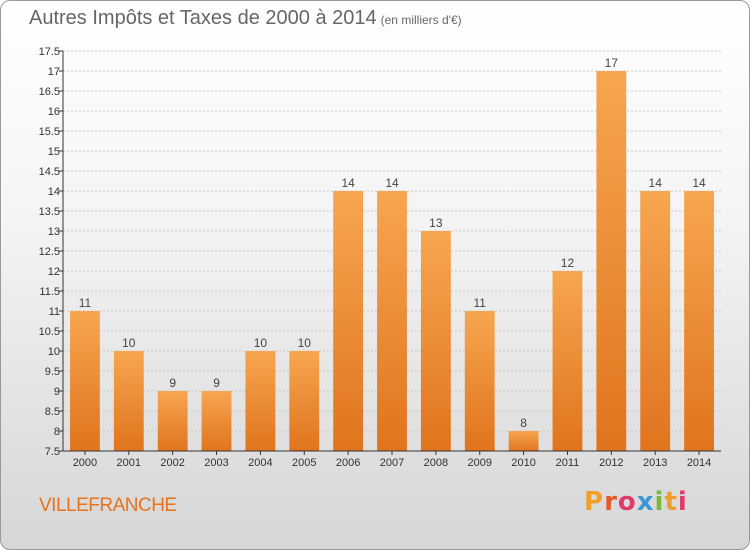 This screenshot has width=750, height=550. Describe the element at coordinates (54, 112) in the screenshot. I see `y-tick-label: 16` at that location.